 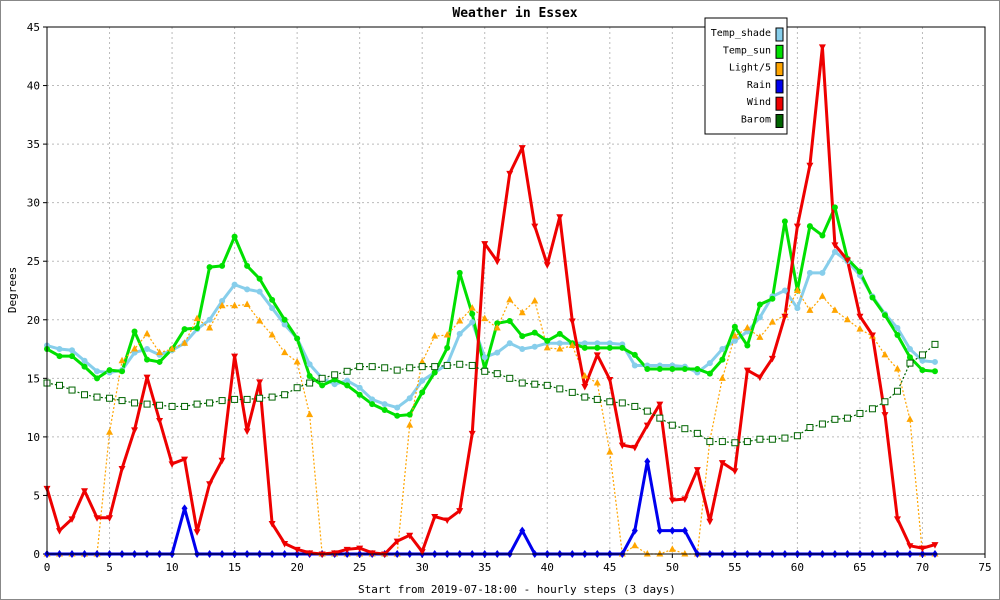 What do you see at coordinates (109, 567) in the screenshot?
I see `x-tick-label: 5` at bounding box center [109, 567].